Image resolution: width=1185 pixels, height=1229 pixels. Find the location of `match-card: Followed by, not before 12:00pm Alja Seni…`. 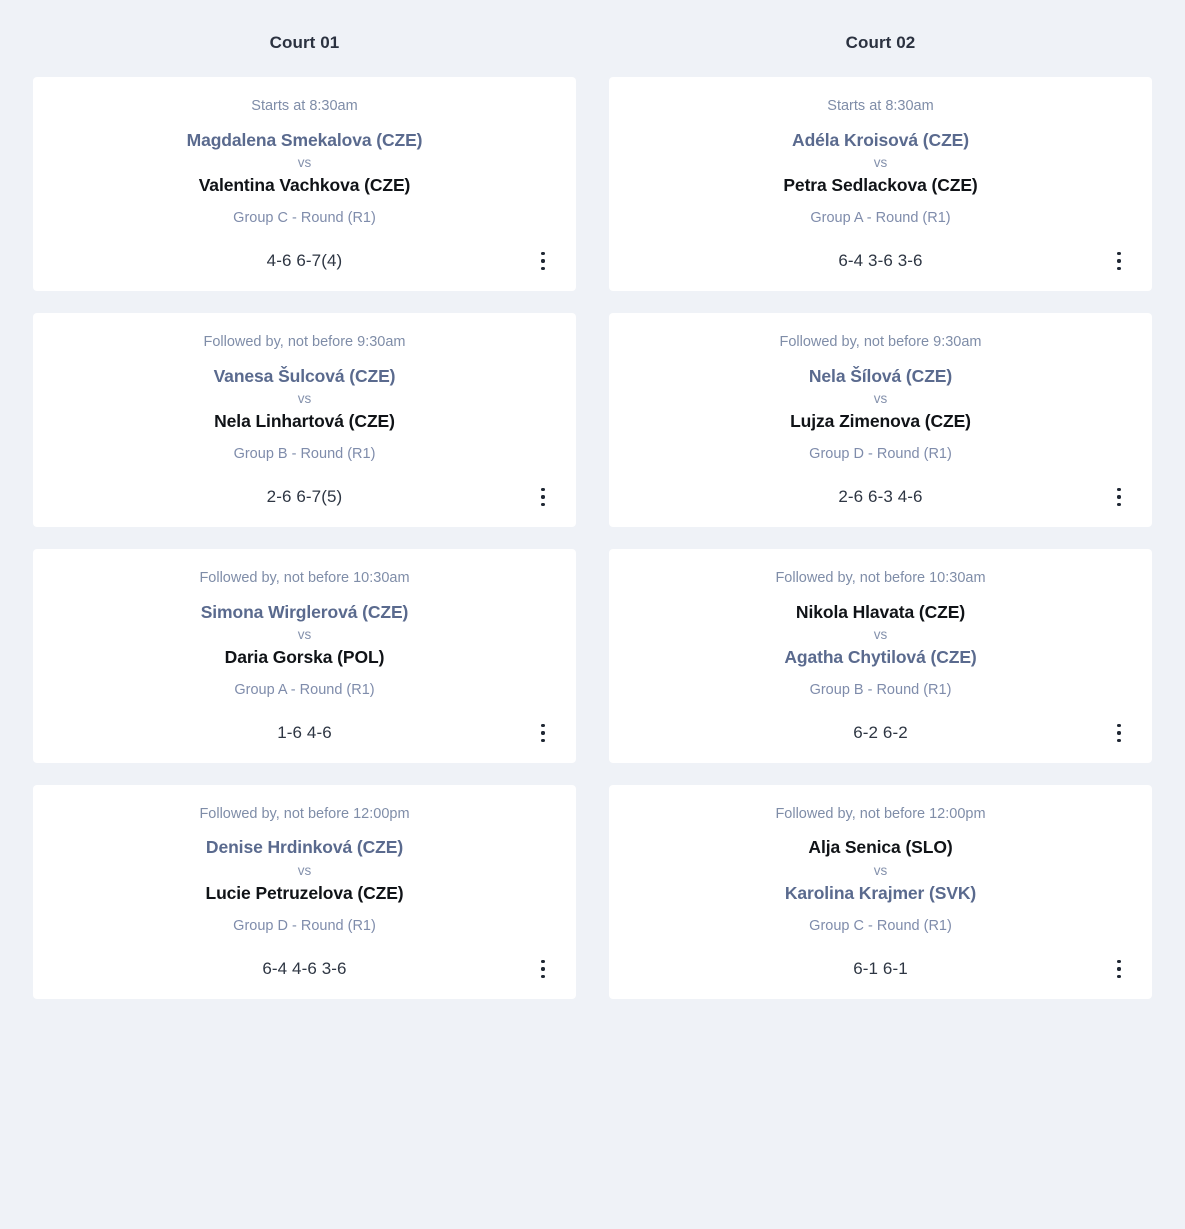

match-card: Followed by, not before 12:00pm Alja Seni… is located at coordinates (880, 891).